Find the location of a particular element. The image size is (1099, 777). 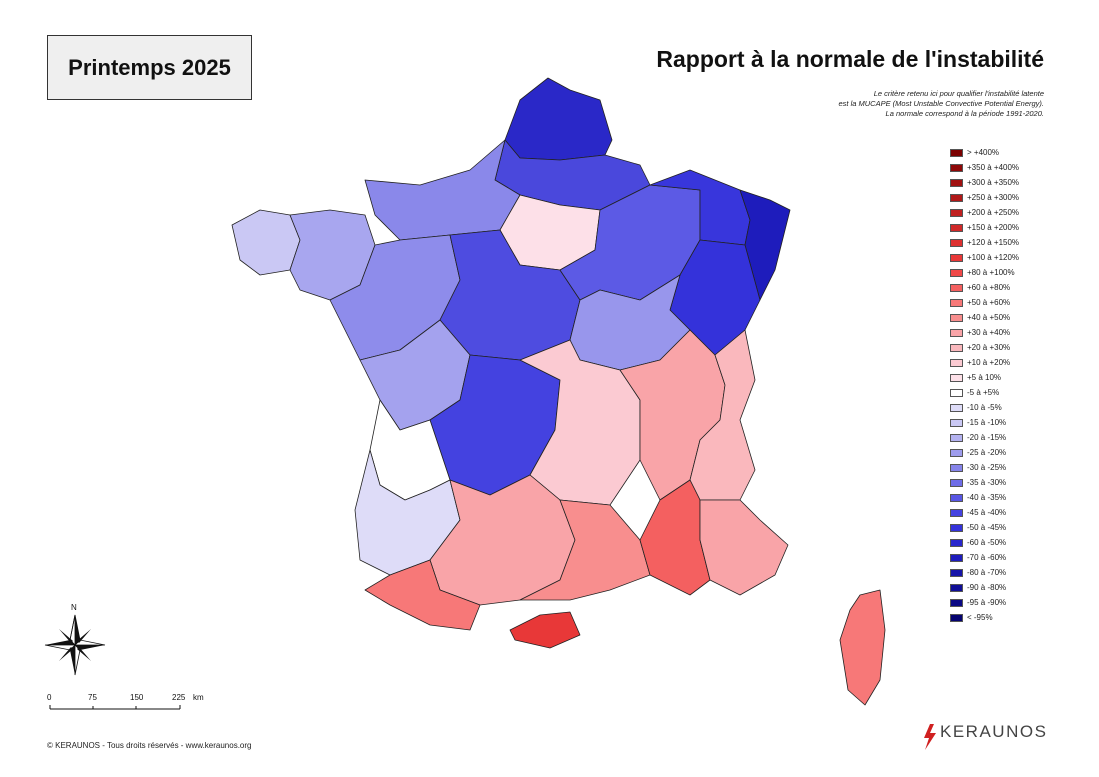

legend-label: -35 à -30% is located at coordinates (987, 482).